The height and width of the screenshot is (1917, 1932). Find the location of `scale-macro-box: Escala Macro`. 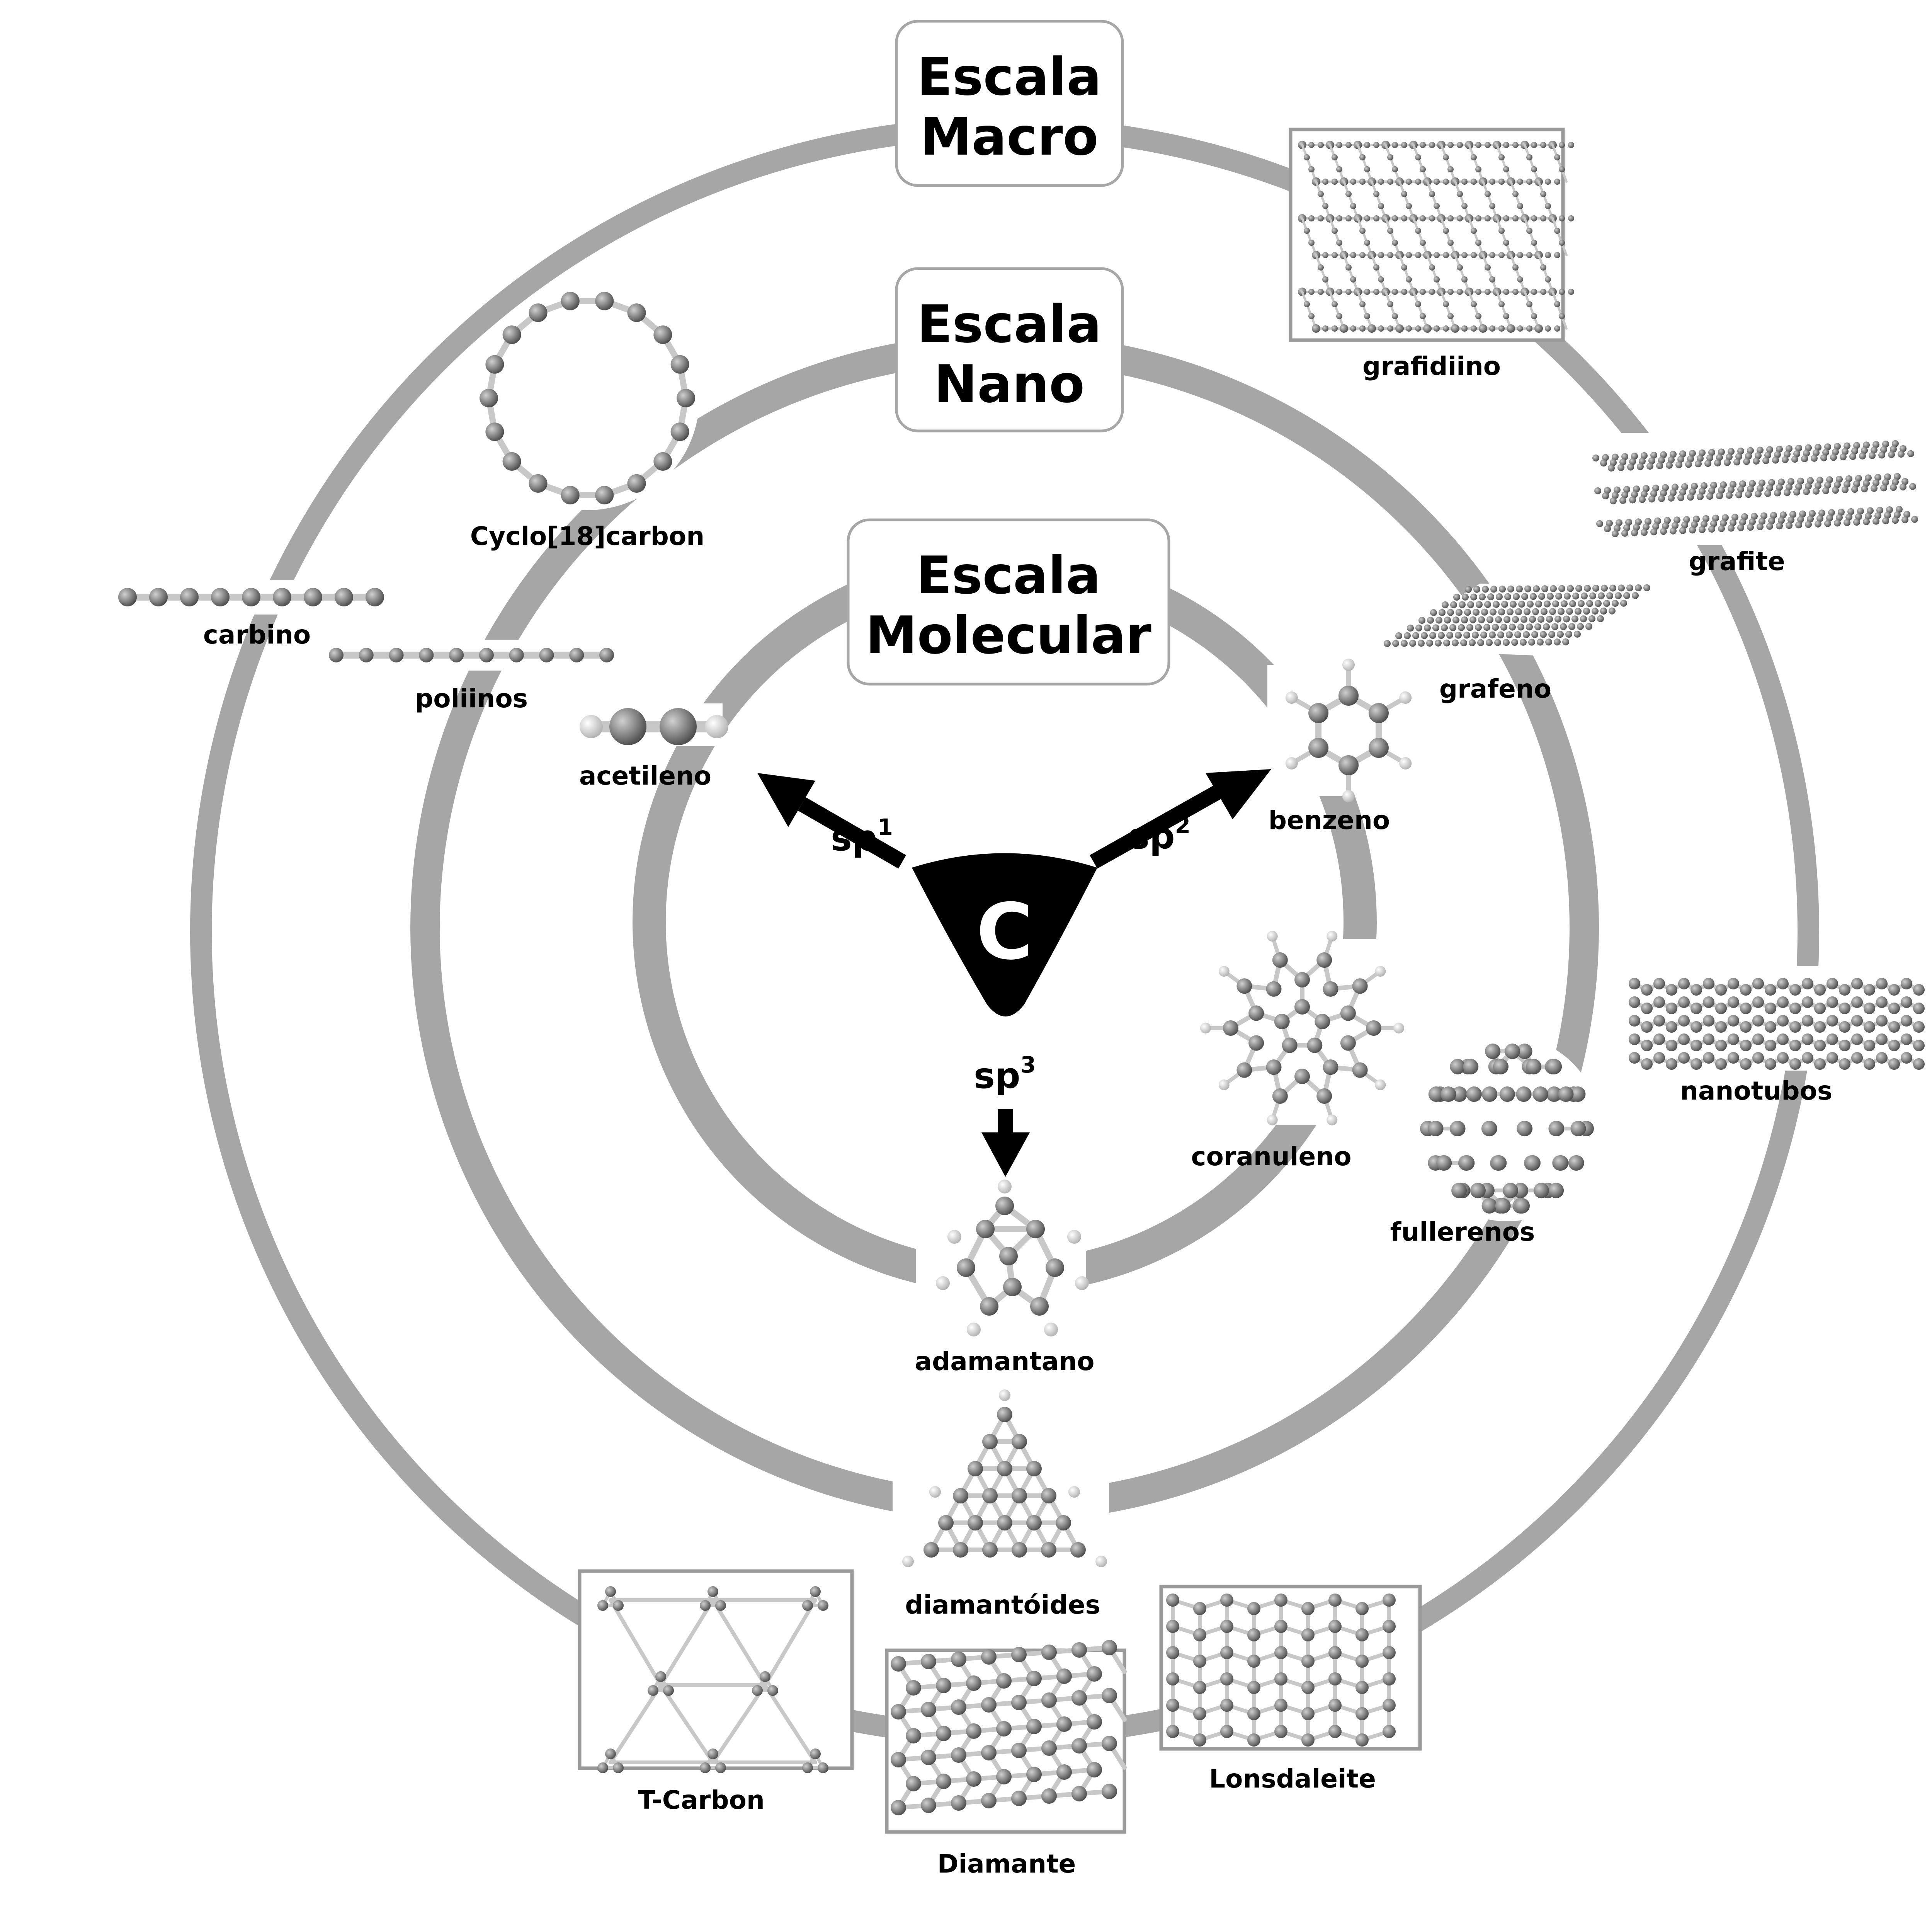

scale-macro-box: Escala Macro is located at coordinates (1010, 103).